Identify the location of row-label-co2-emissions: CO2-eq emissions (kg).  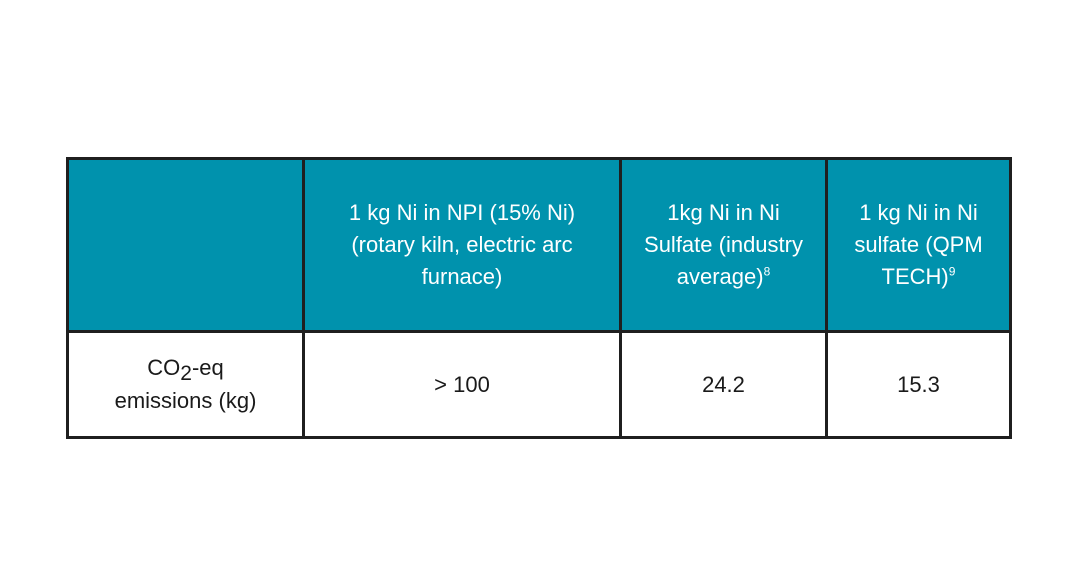
(185, 384).